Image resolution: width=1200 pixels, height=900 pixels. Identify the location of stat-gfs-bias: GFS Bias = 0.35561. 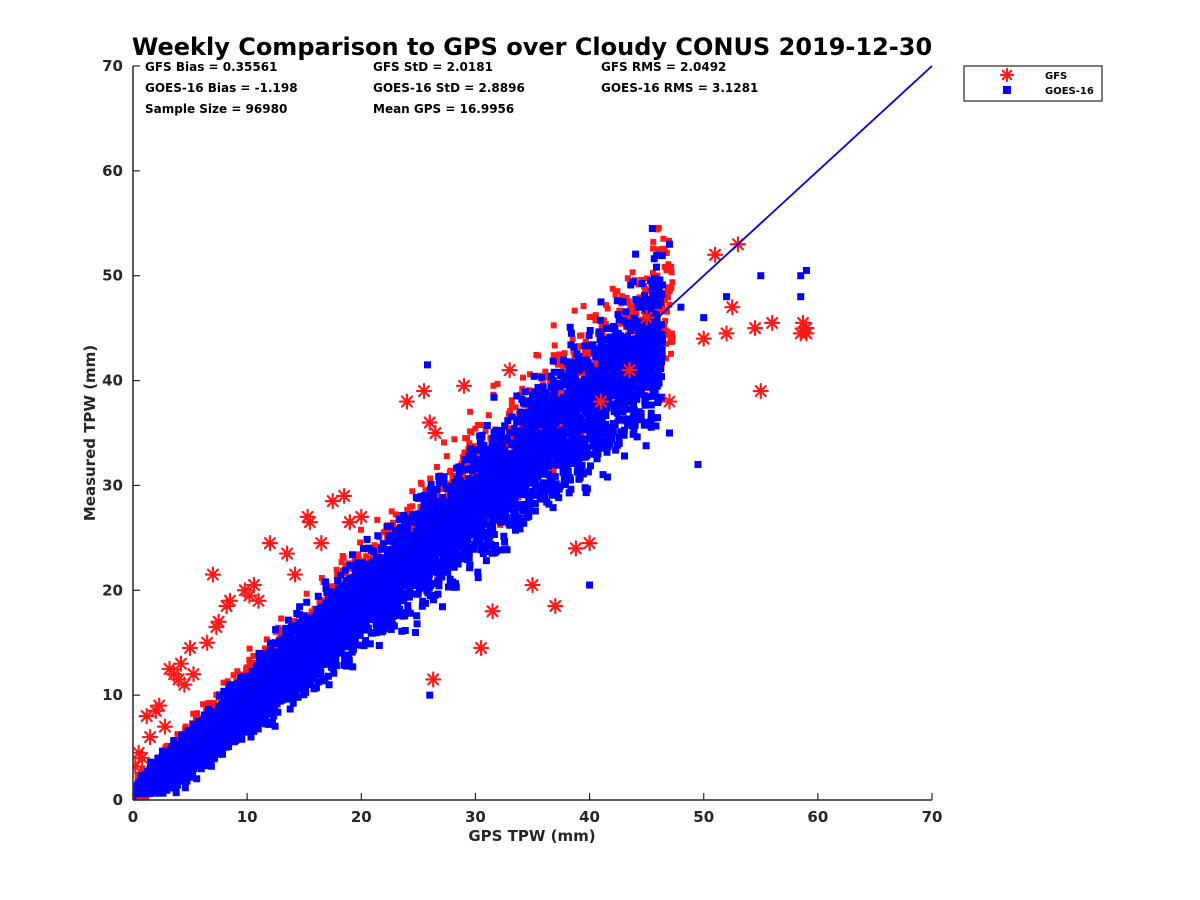
(211, 67).